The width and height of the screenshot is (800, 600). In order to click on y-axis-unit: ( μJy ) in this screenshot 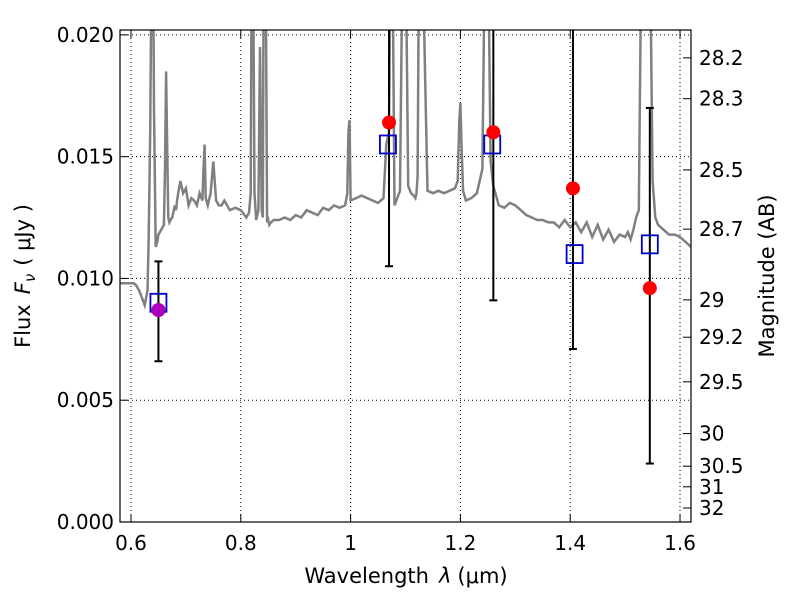, I will do `click(23, 235)`.